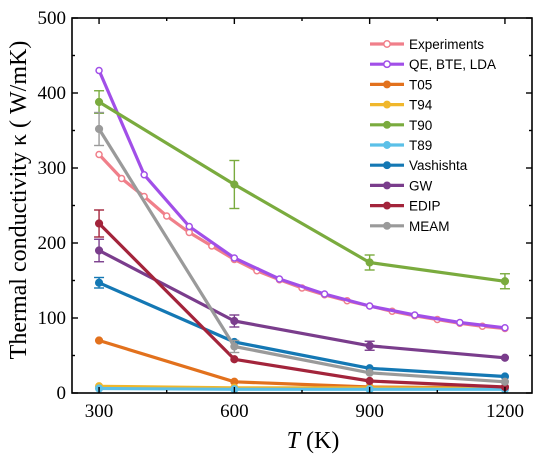 This screenshot has width=550, height=462. I want to click on svg-text: Thermal conductivity κ ( W/mK), so click(19, 200).